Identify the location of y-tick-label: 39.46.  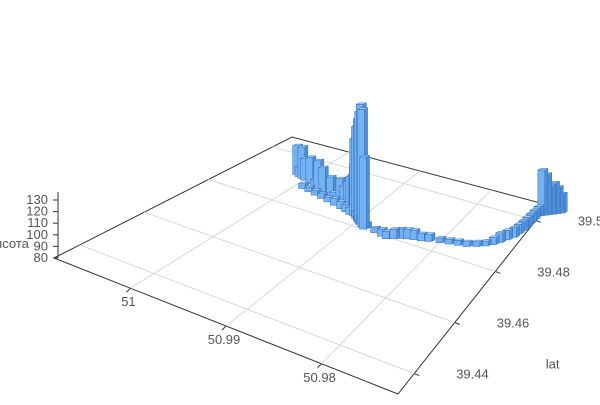
(513, 322).